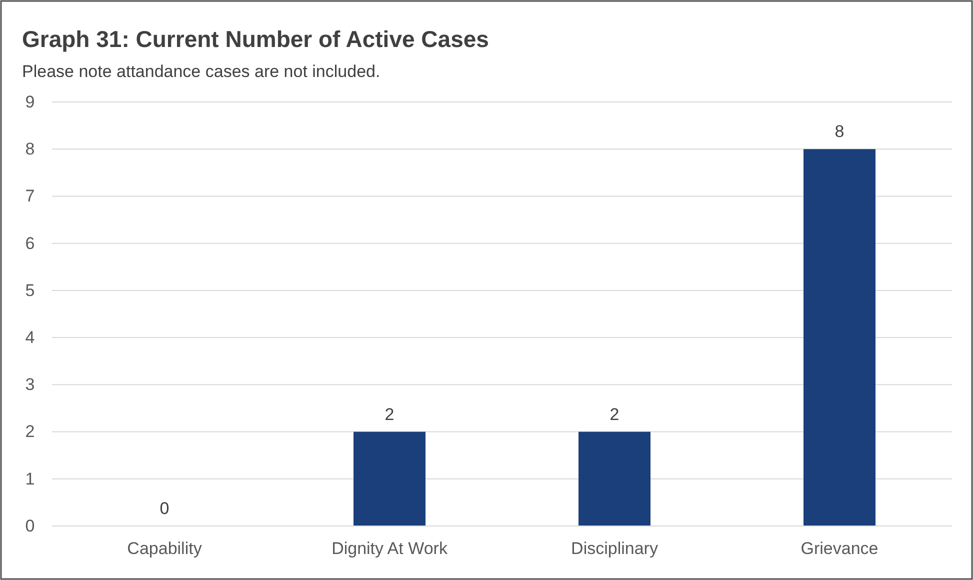 This screenshot has width=973, height=580. Describe the element at coordinates (30, 337) in the screenshot. I see `y-tick-label: 4` at that location.